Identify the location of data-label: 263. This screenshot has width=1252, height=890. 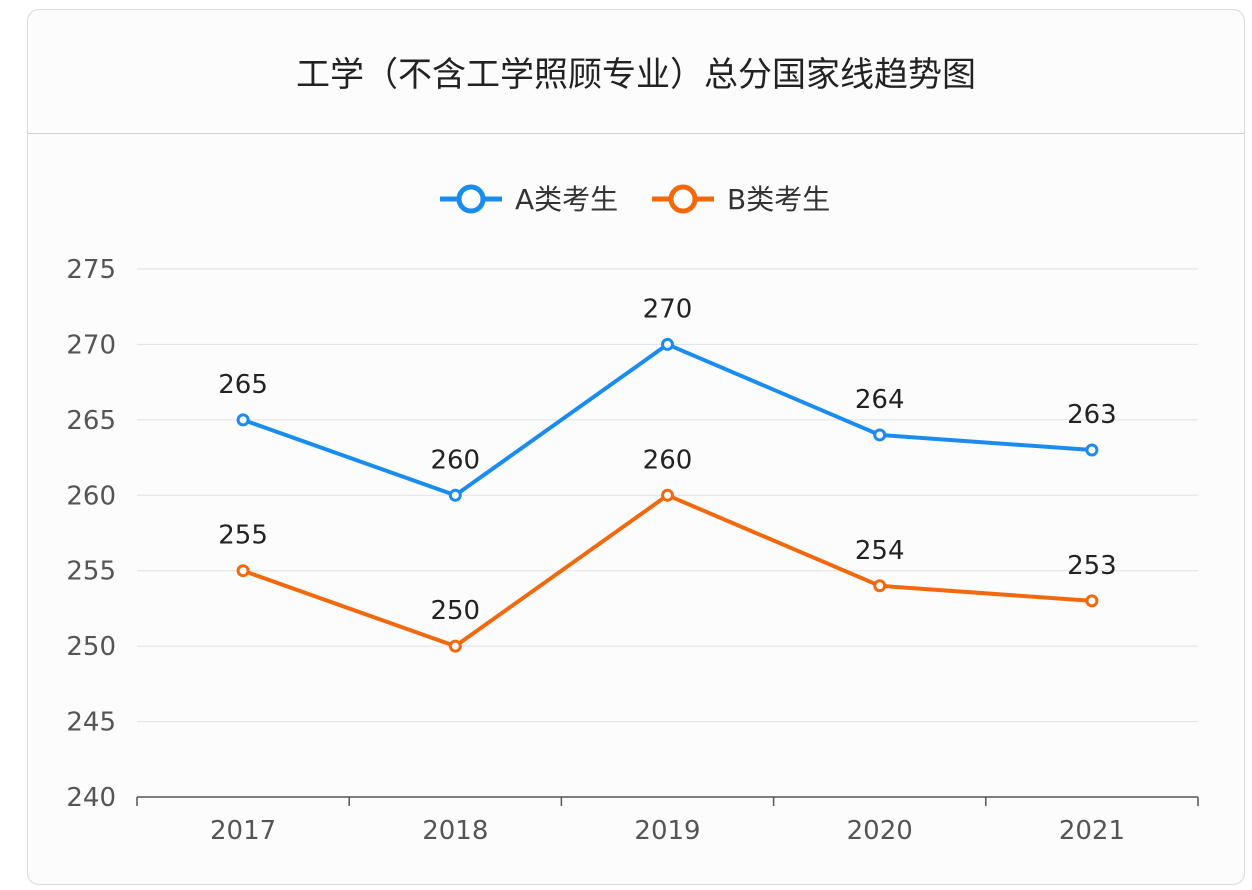
(1092, 415).